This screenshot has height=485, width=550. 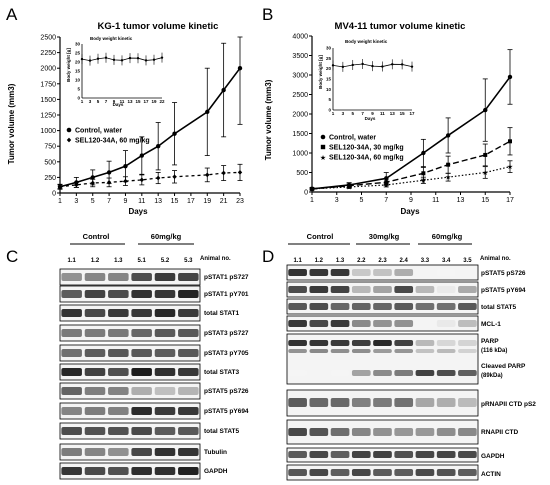 I want to click on inset-y-tick-a: 0, so click(x=78, y=98).